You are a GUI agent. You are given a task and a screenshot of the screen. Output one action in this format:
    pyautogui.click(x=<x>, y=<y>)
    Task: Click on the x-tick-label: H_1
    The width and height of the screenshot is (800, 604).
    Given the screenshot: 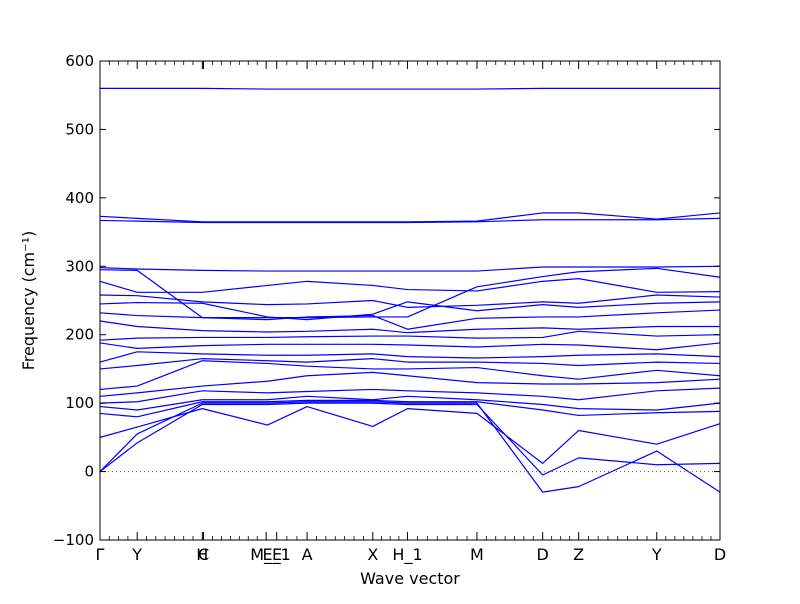 What is the action you would take?
    pyautogui.click(x=407, y=555)
    